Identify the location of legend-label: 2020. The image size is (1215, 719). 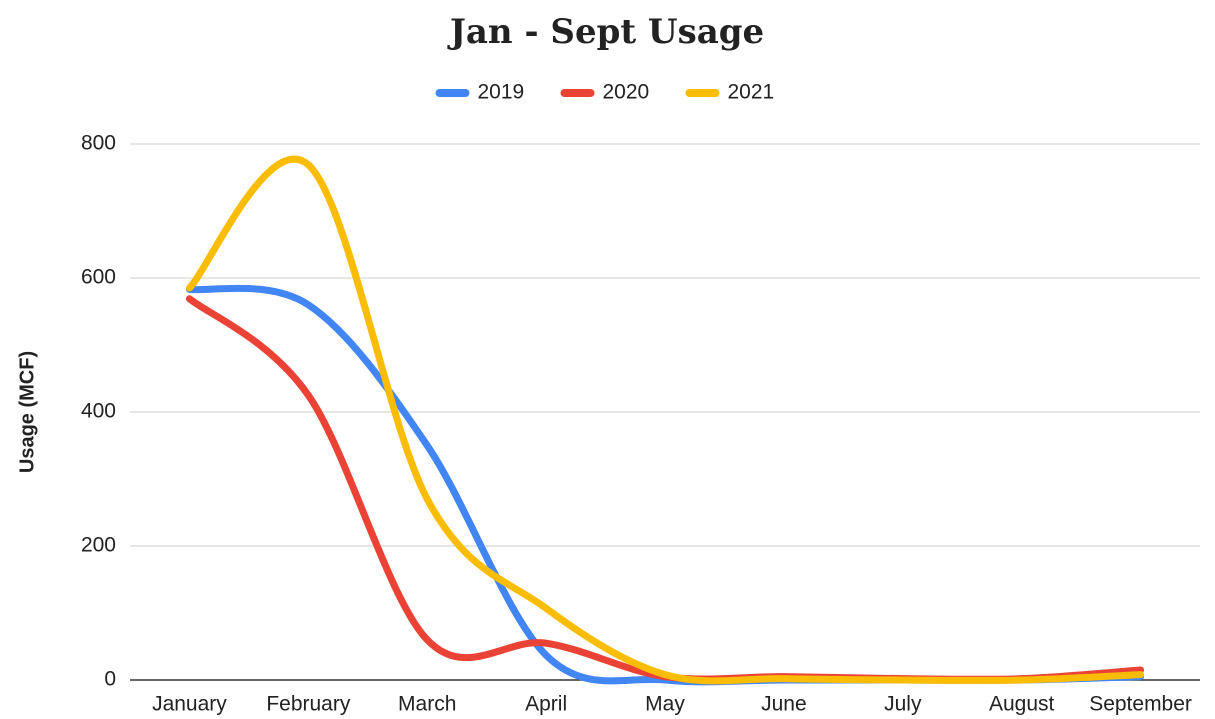
(626, 92).